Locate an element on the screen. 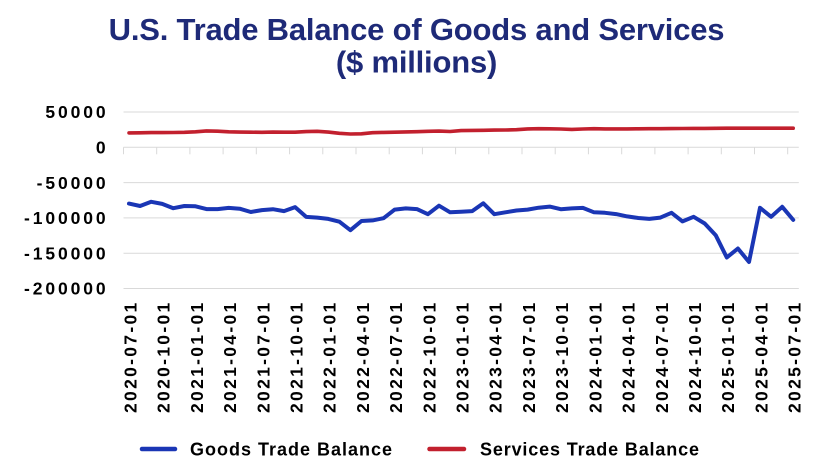 Image resolution: width=840 pixels, height=472 pixels. svg-text: 2022-10-01 is located at coordinates (429, 356).